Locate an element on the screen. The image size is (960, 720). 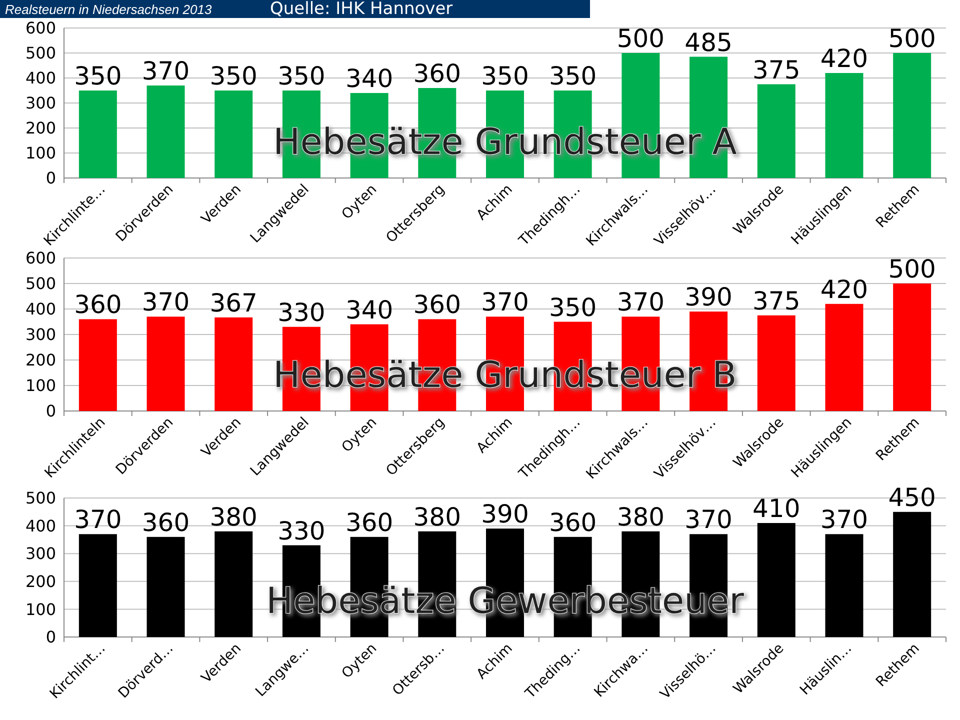
data-label: 367 is located at coordinates (234, 303).